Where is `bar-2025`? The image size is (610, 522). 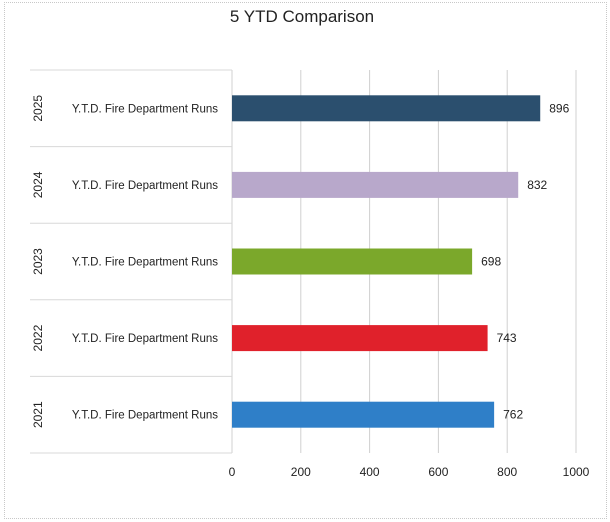 bar-2025 is located at coordinates (386, 108).